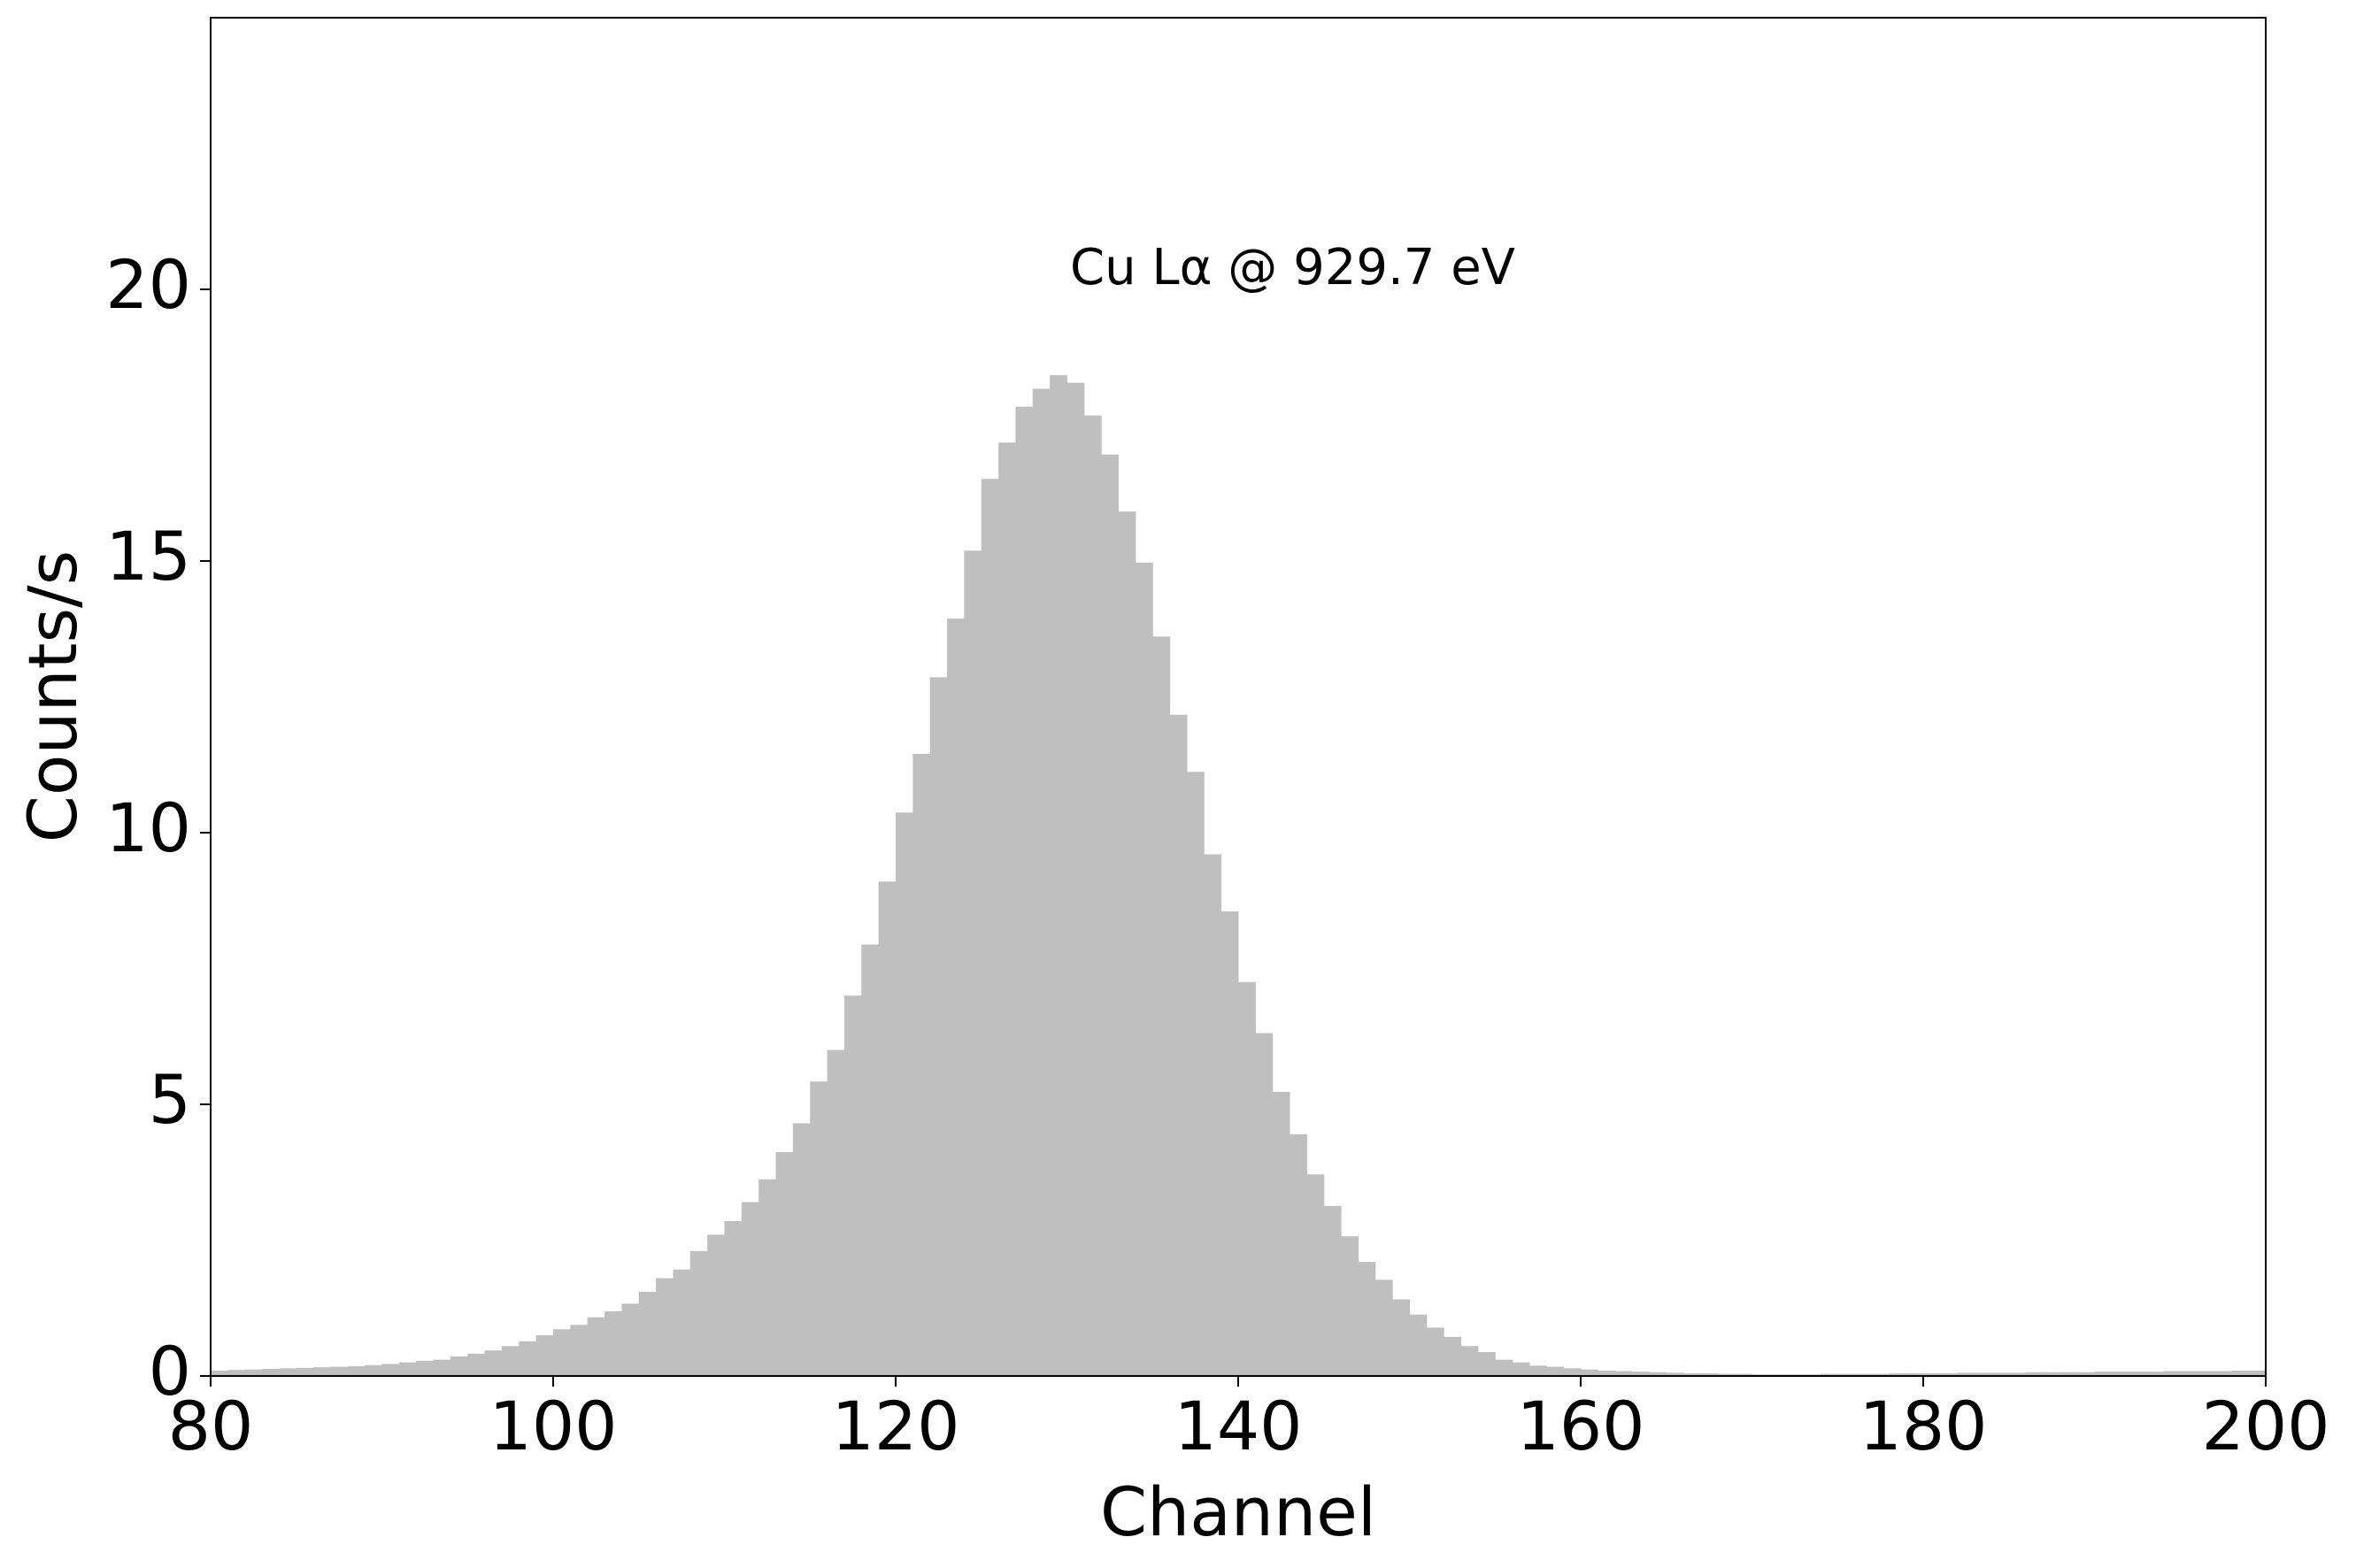  What do you see at coordinates (148, 827) in the screenshot?
I see `y-tick-label: 10` at bounding box center [148, 827].